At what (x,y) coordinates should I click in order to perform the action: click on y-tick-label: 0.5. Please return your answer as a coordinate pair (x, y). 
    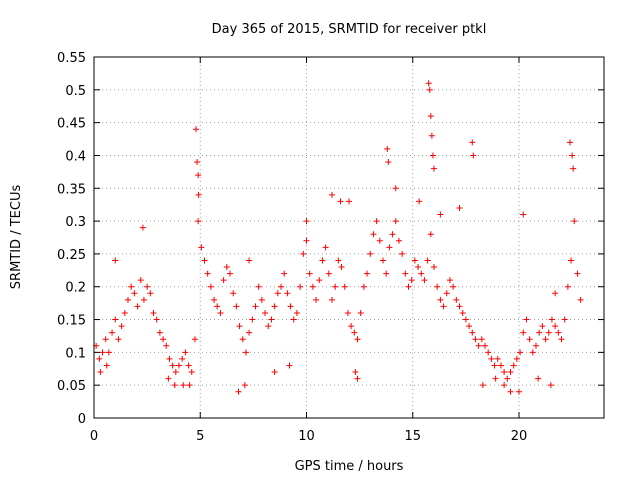
    Looking at the image, I should click on (75, 91).